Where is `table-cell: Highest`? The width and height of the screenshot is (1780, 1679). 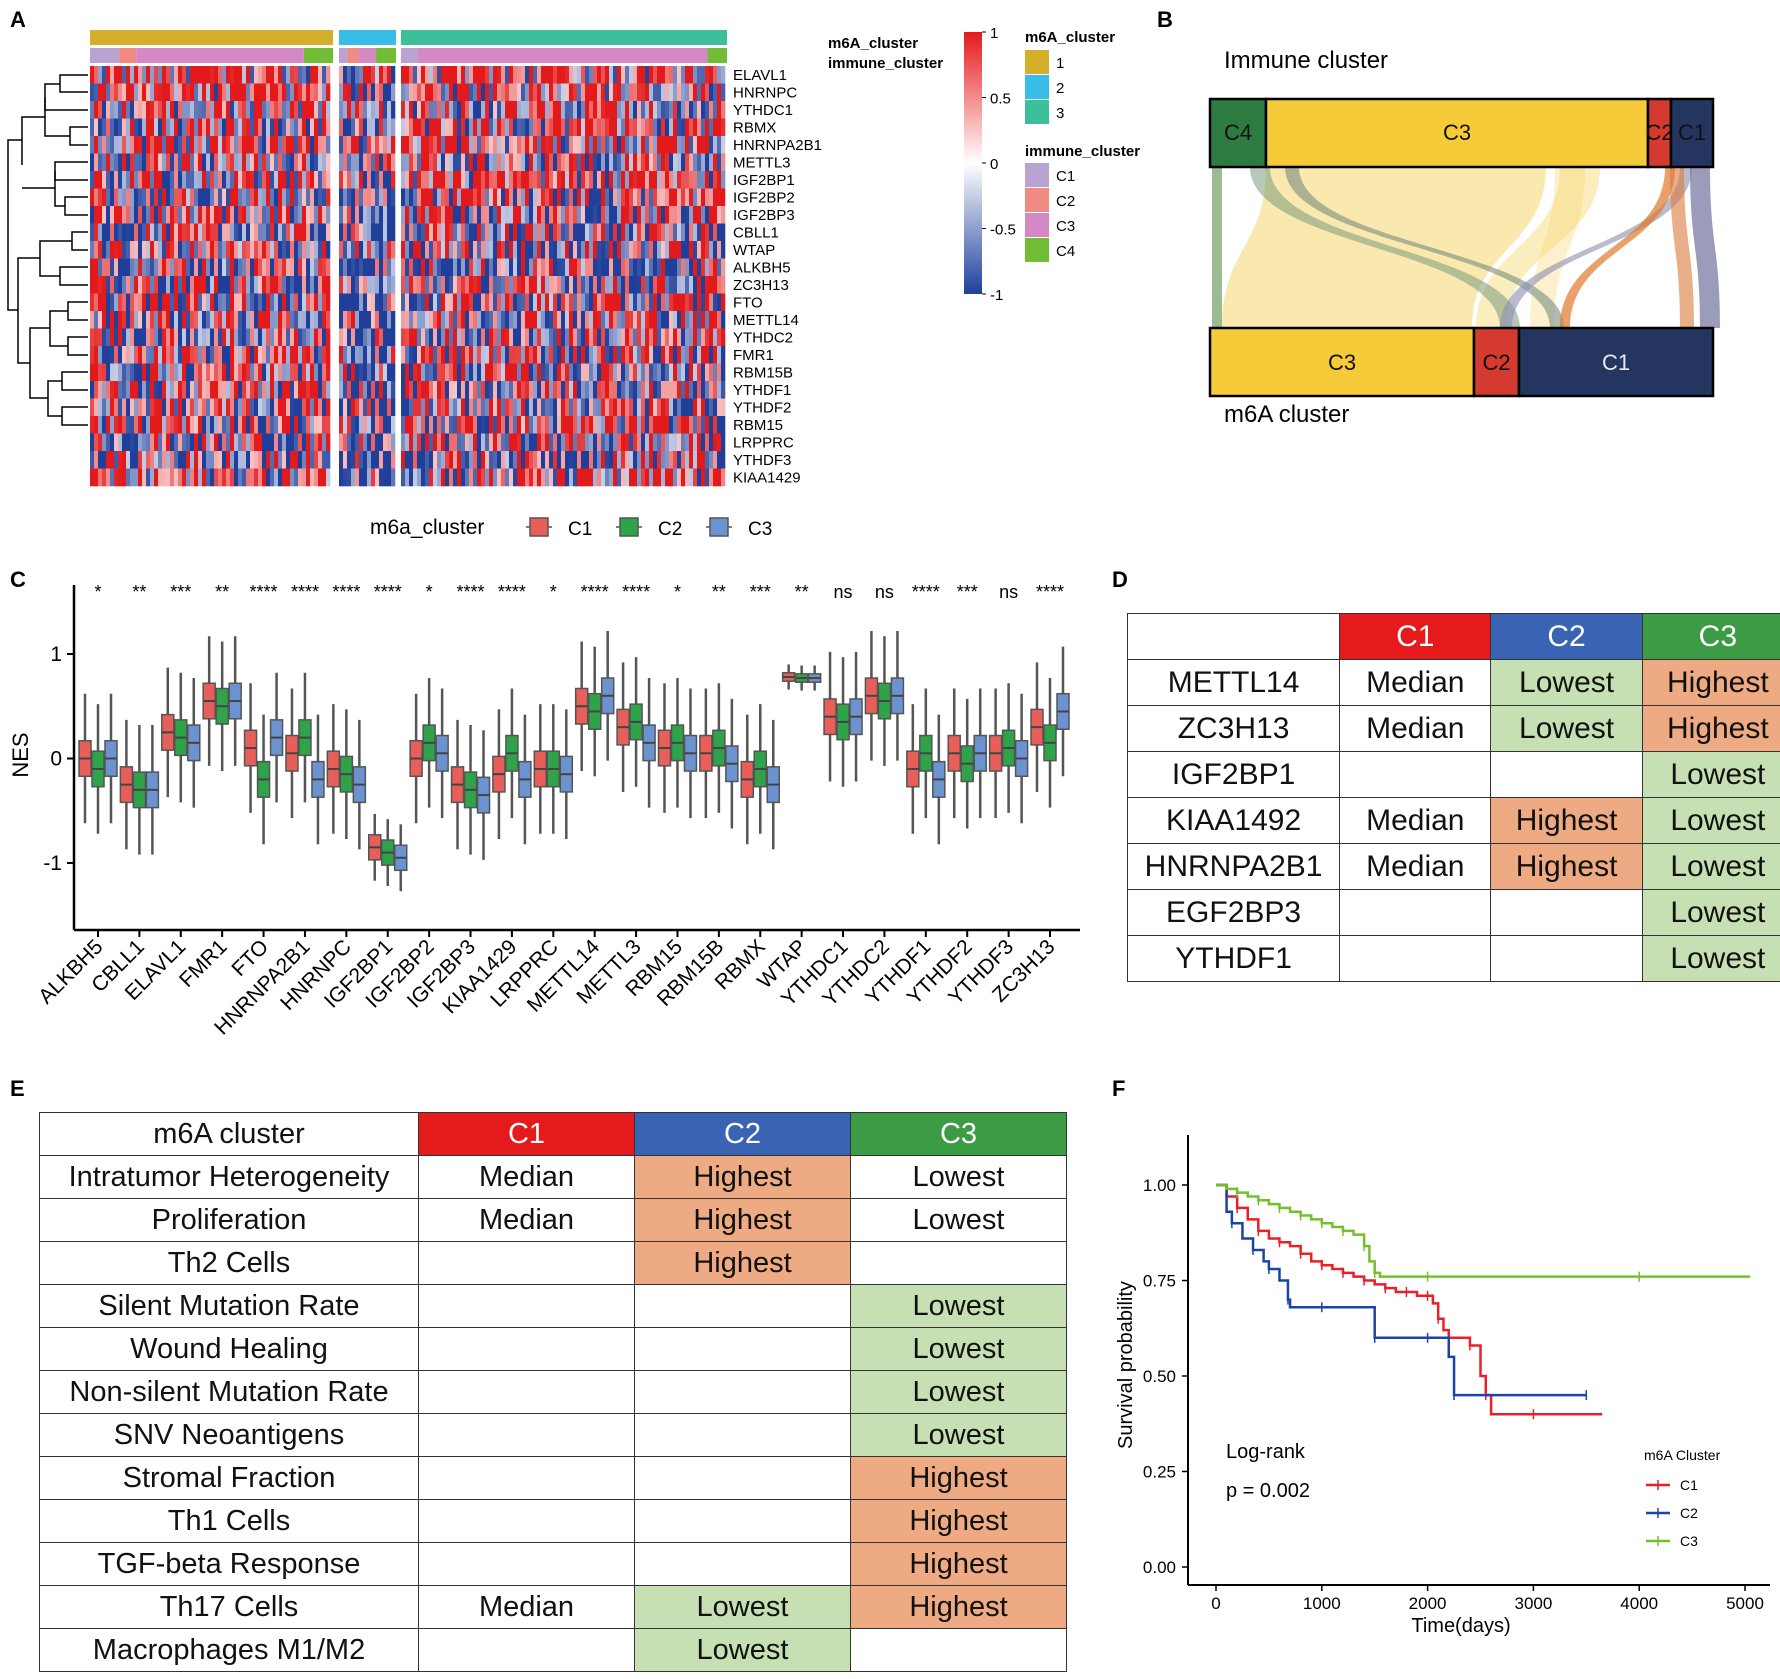
table-cell: Highest is located at coordinates (742, 1220).